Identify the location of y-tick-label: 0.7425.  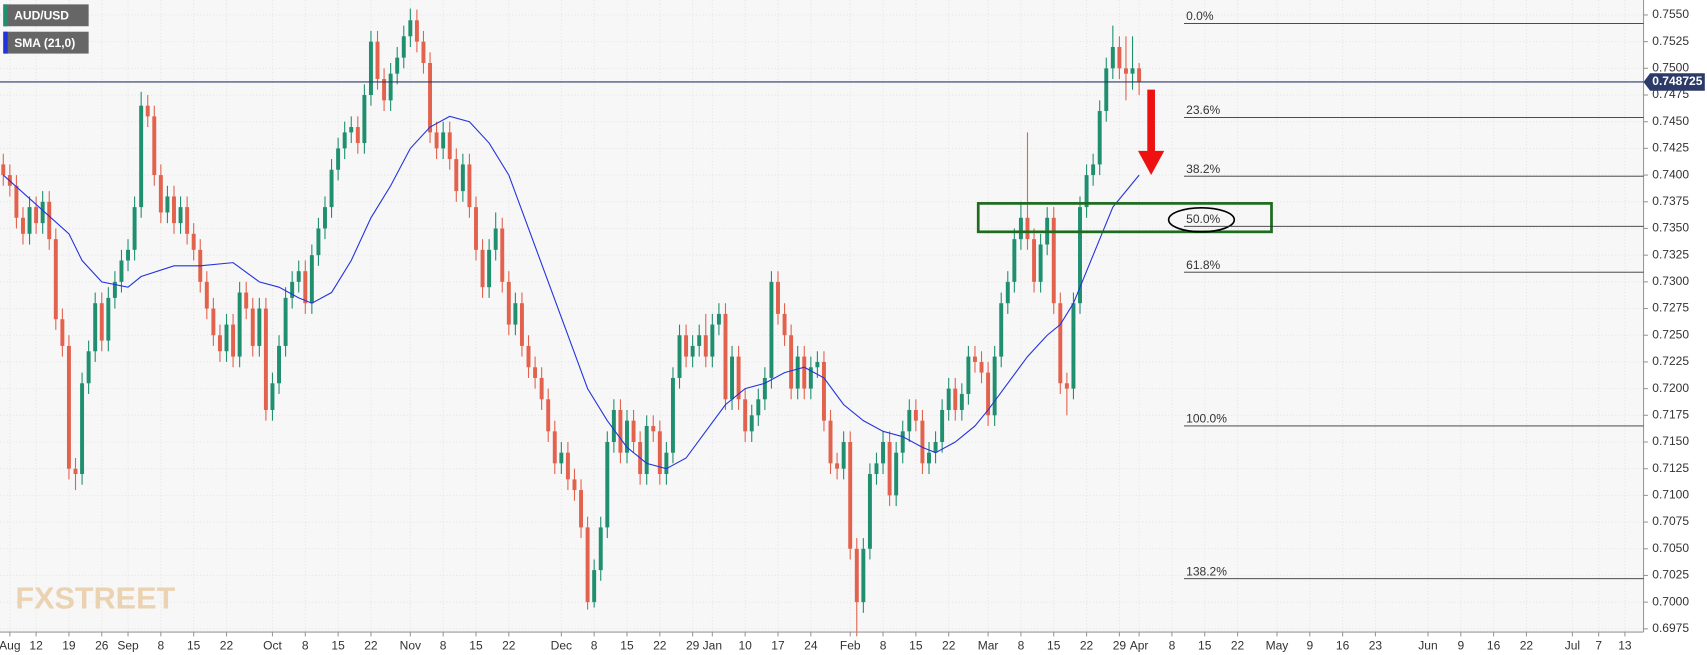
(1670, 148).